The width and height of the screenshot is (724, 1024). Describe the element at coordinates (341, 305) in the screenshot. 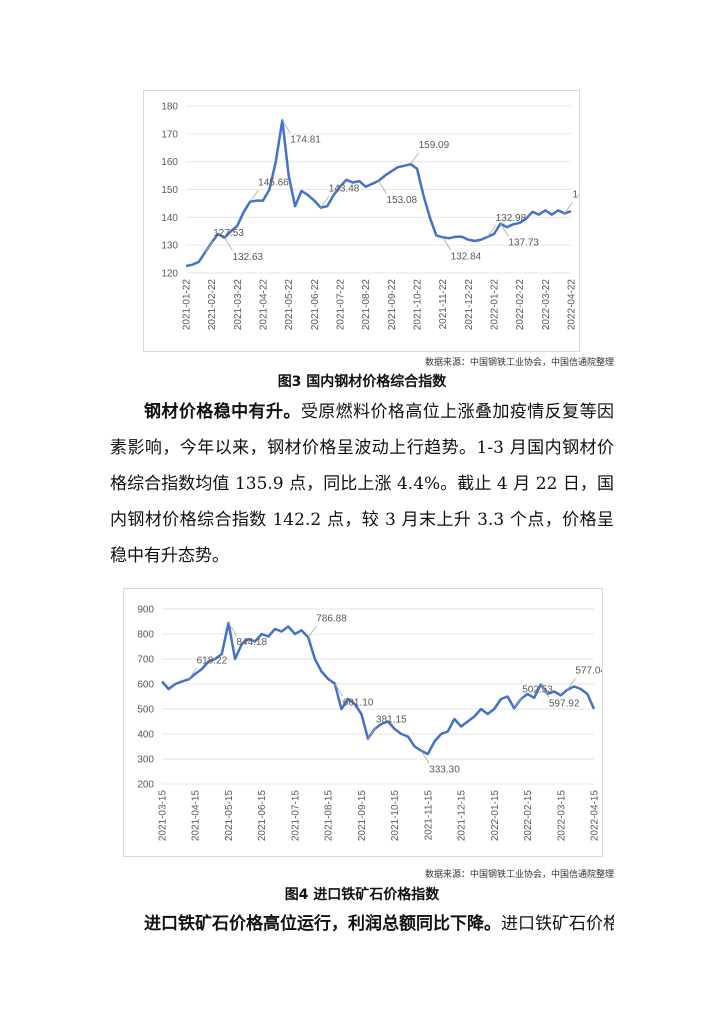

I see `x-tick-label: 2021-07-22` at that location.